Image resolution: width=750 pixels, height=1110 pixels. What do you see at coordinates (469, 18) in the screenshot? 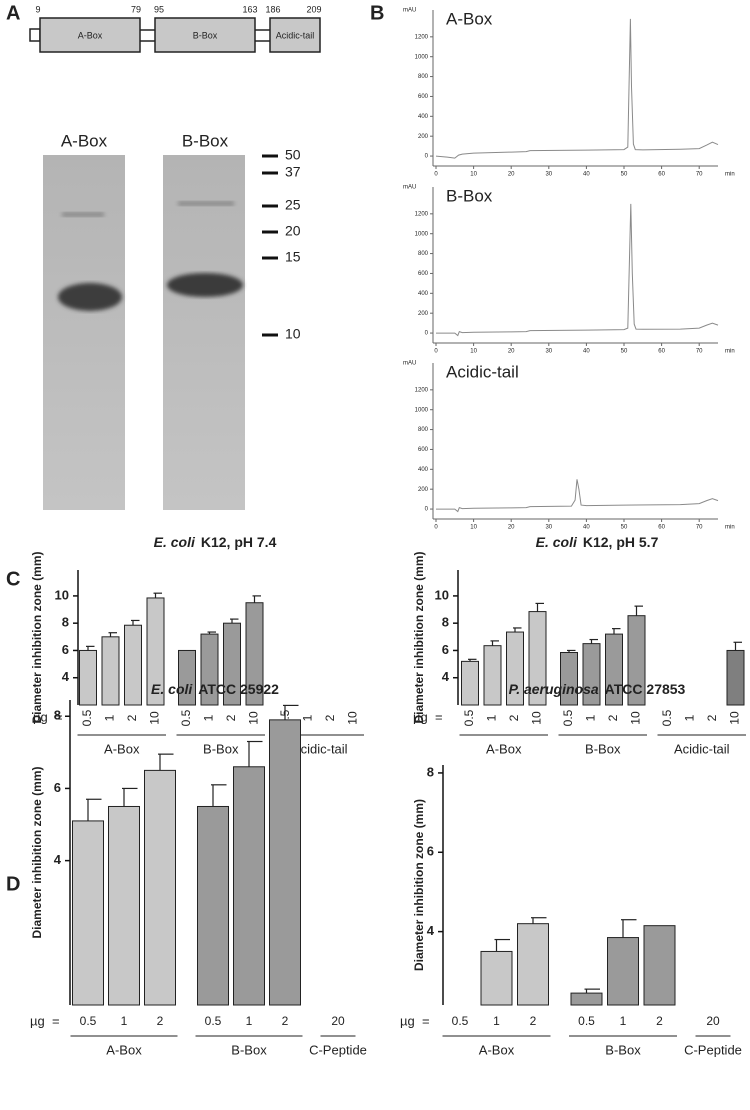
I see `chart-title: A-Box` at bounding box center [469, 18].